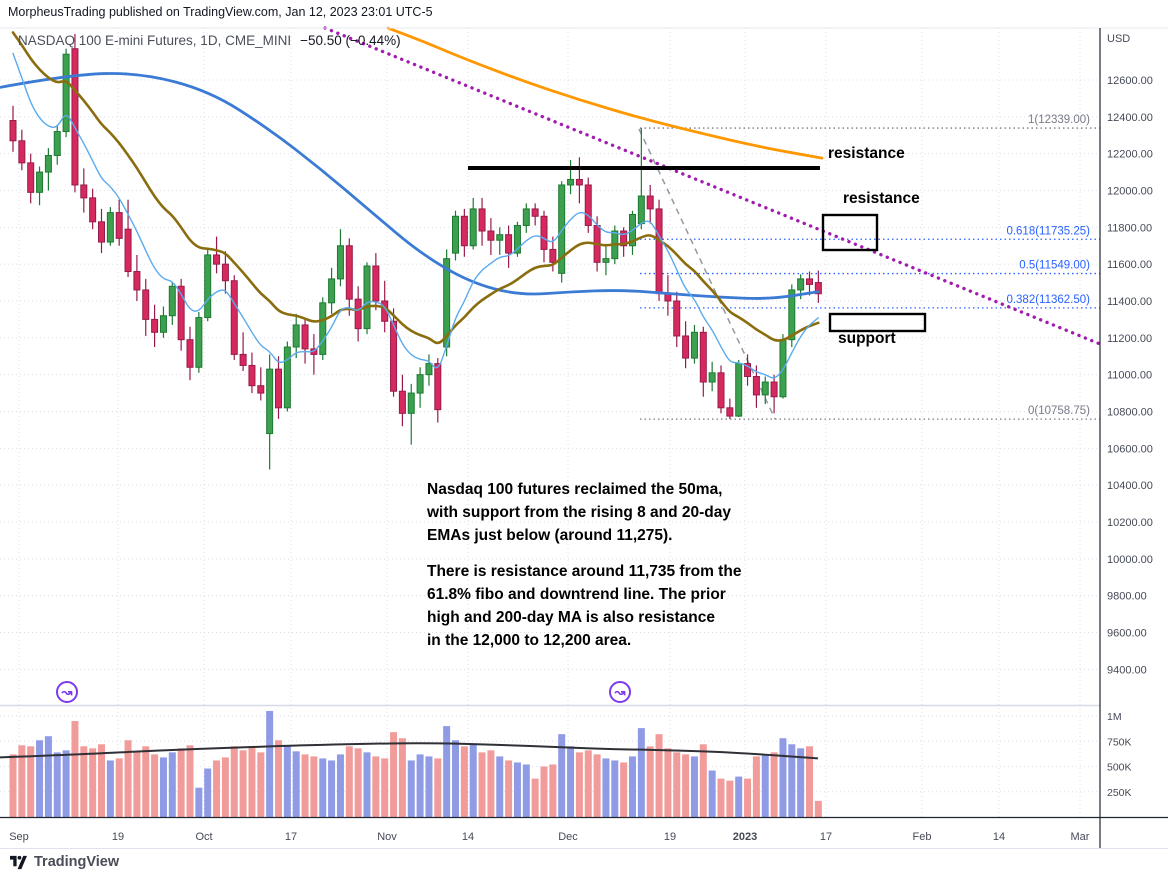 The height and width of the screenshot is (883, 1168). What do you see at coordinates (605, 93) in the screenshot?
I see `sma200-line` at bounding box center [605, 93].